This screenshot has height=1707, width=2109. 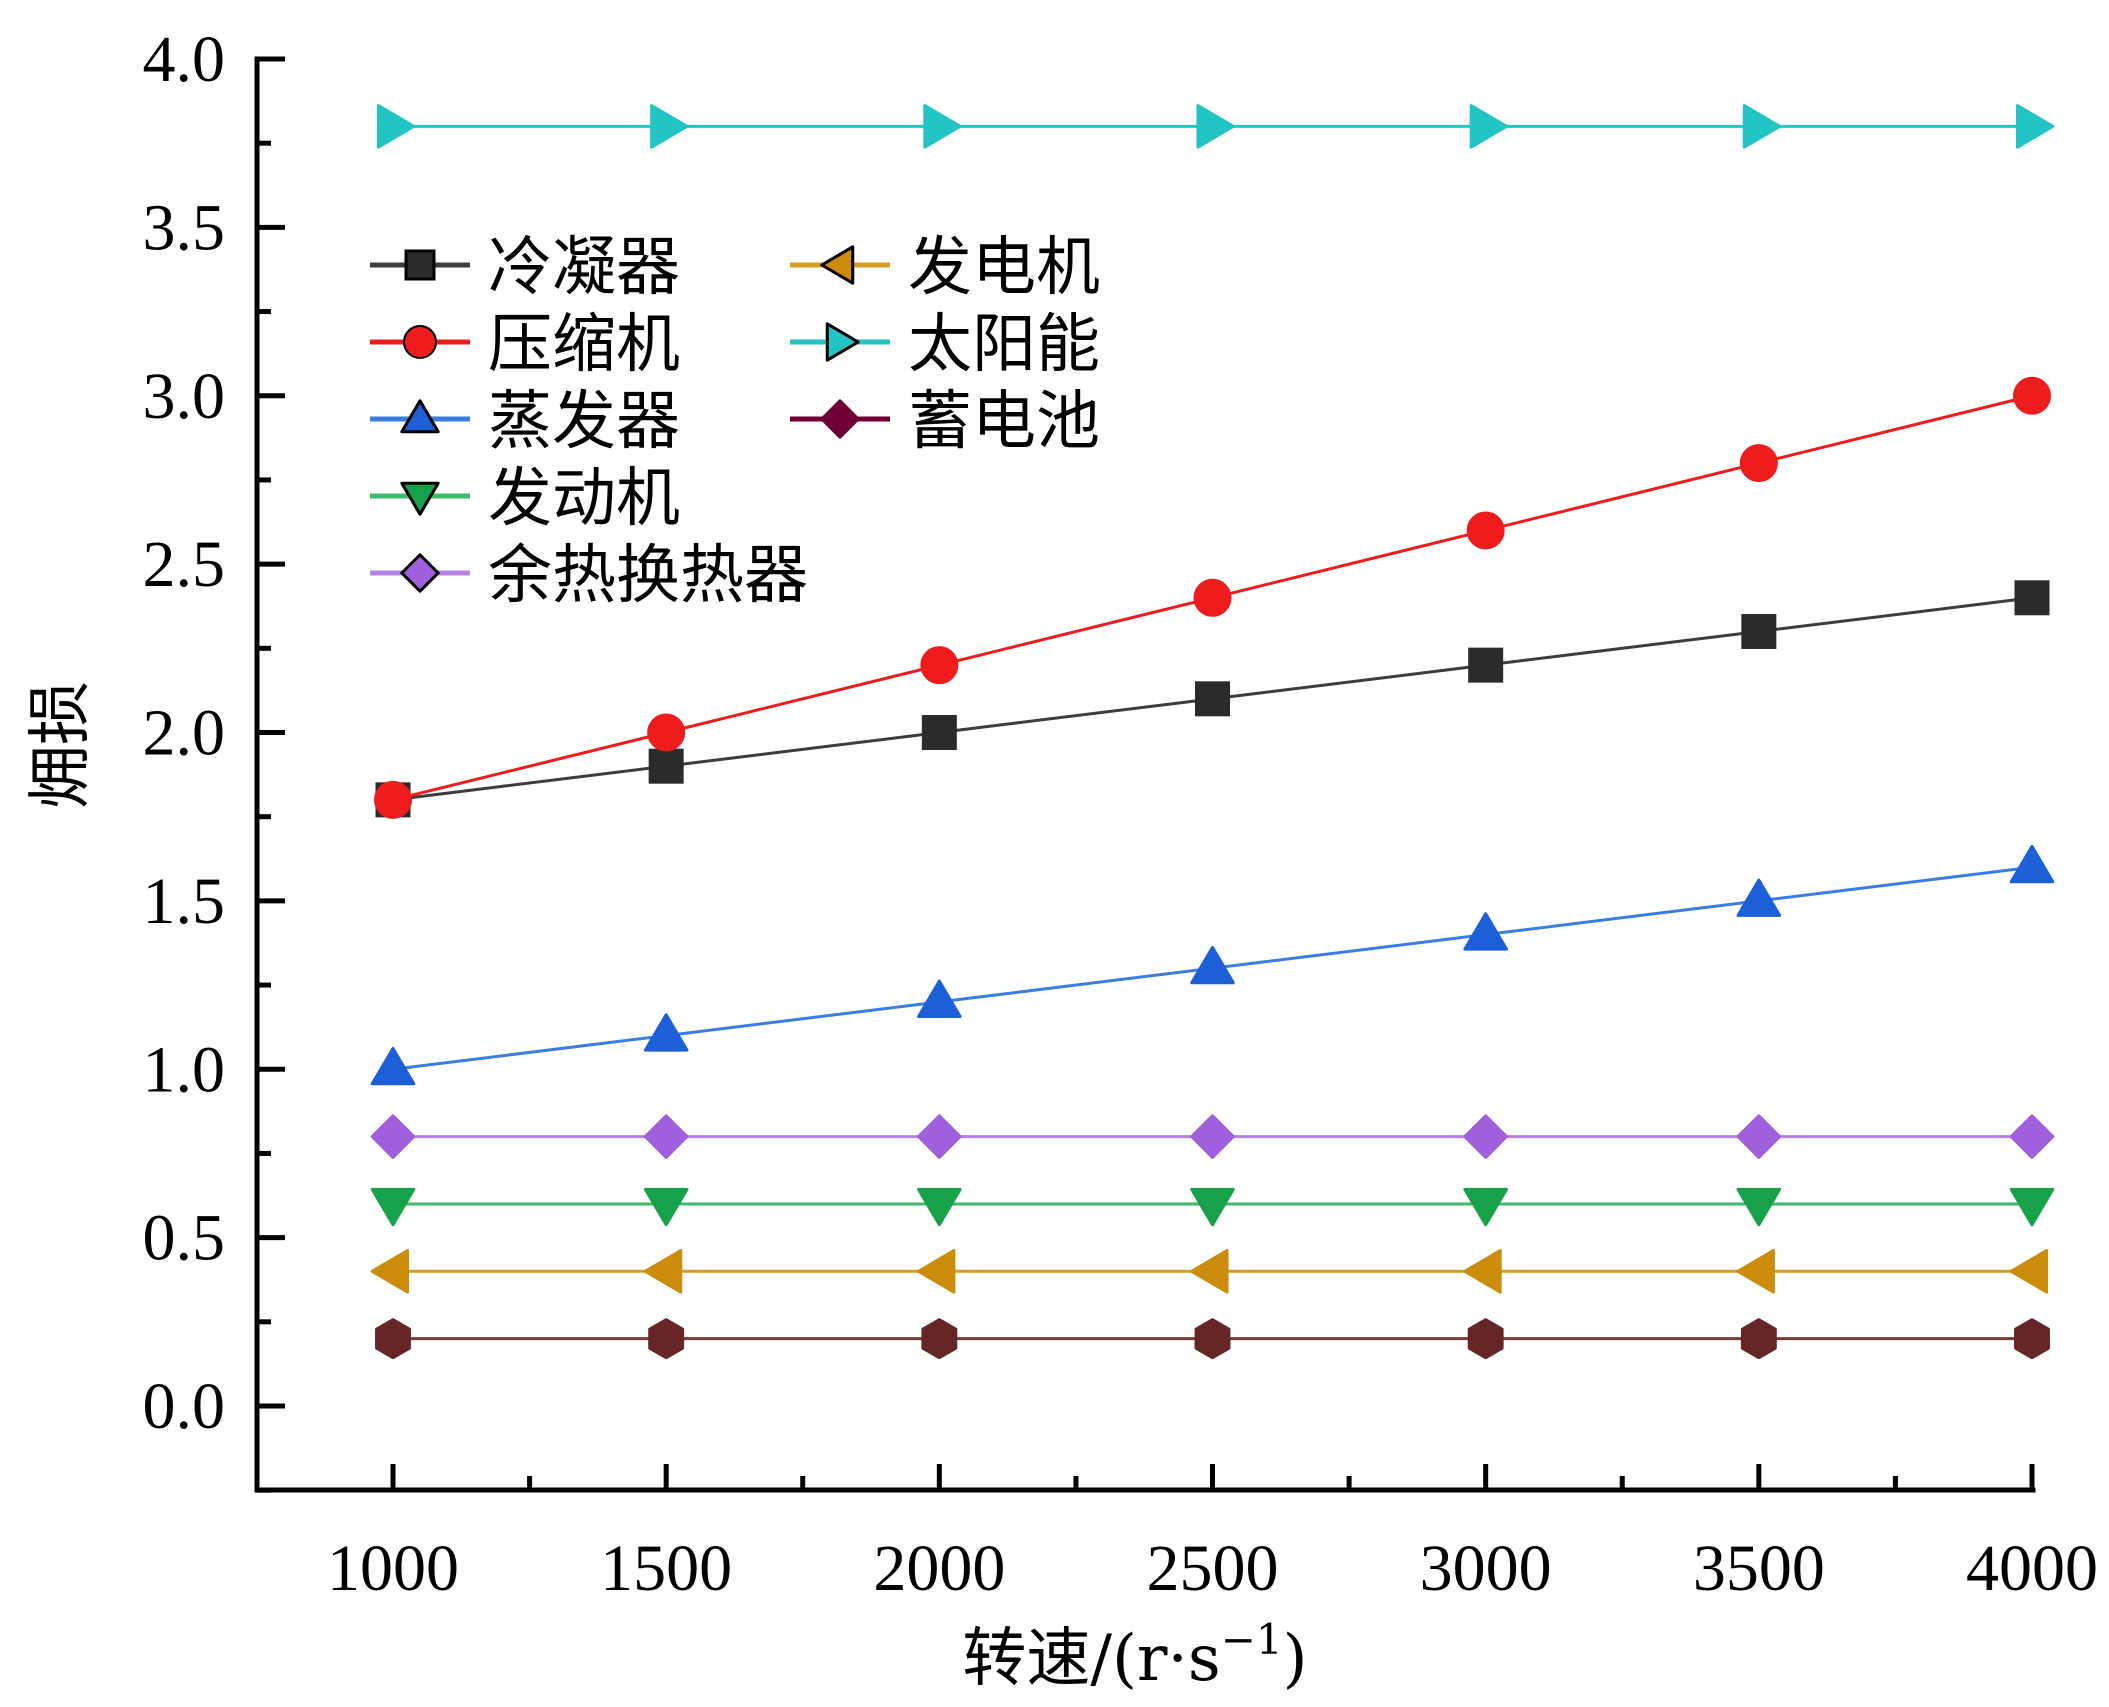 I want to click on series-triangle-up, so click(x=1212, y=965).